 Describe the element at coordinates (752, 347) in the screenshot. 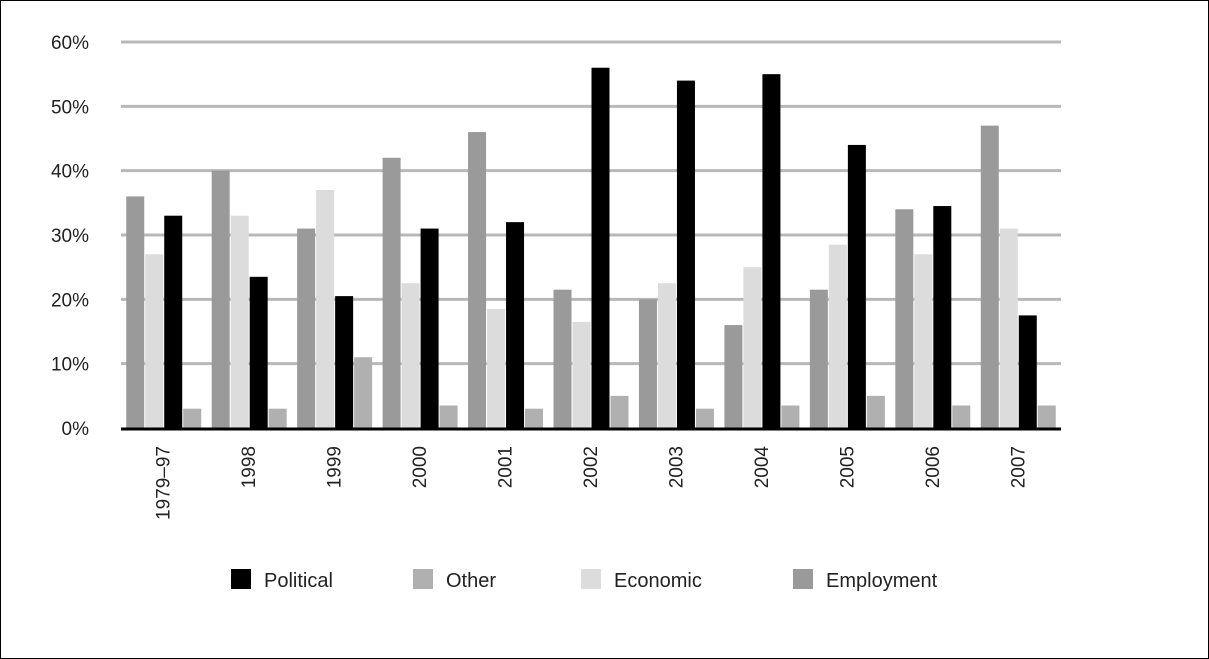

I see `bar-economic-2004` at that location.